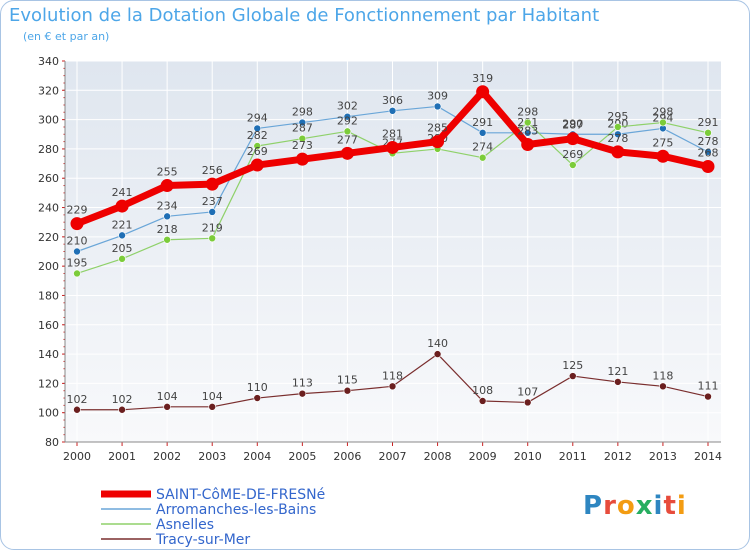  Describe the element at coordinates (167, 205) in the screenshot. I see `data-label: 234` at that location.